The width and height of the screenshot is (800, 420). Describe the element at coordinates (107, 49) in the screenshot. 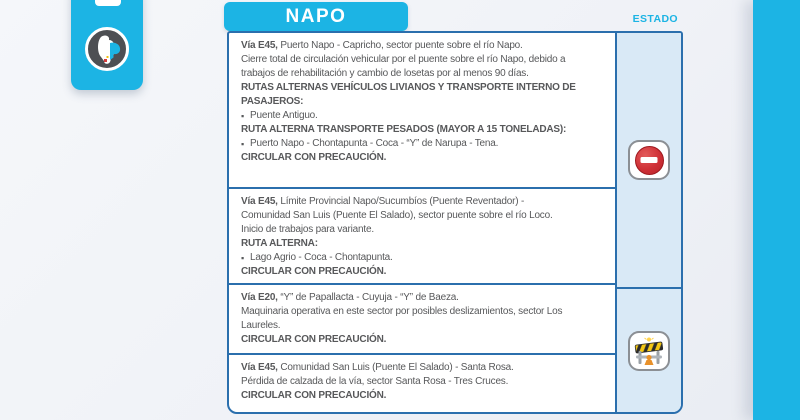

I see `ecuador-map-logo-icon` at that location.